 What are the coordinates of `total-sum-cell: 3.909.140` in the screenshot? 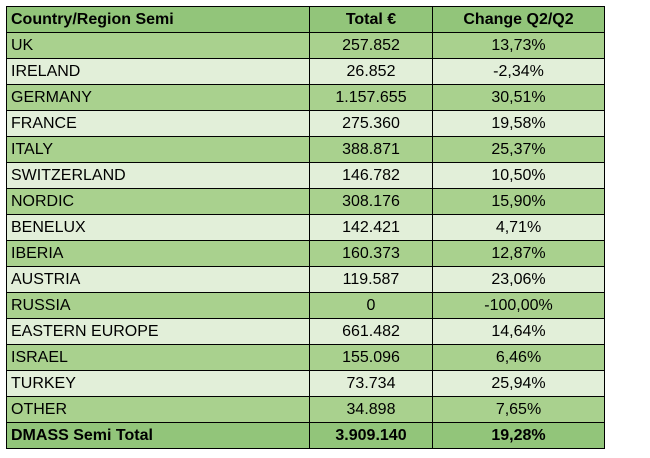 It's located at (371, 435).